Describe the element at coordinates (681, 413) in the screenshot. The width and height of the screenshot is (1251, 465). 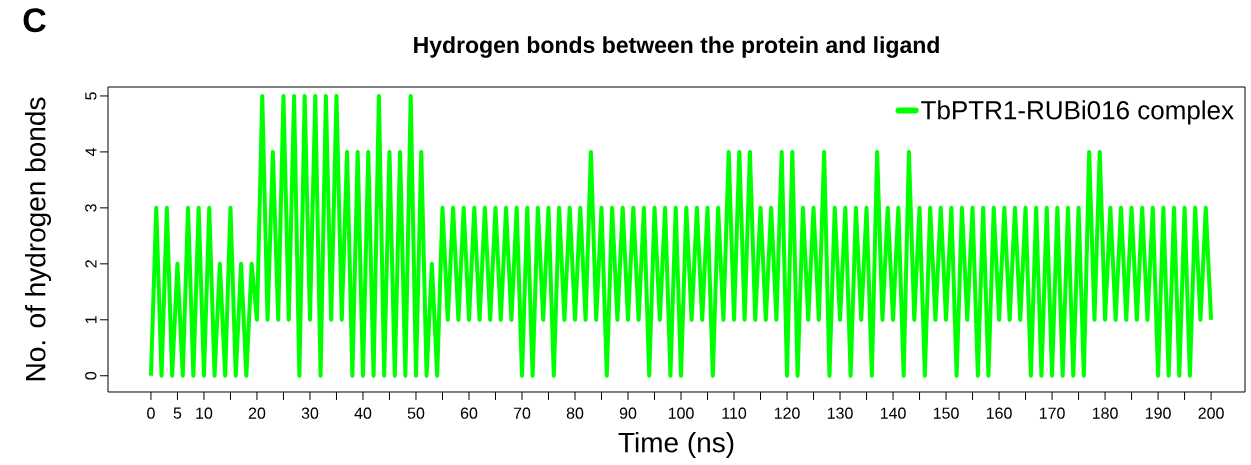
I see `x-tick-label: 100` at that location.